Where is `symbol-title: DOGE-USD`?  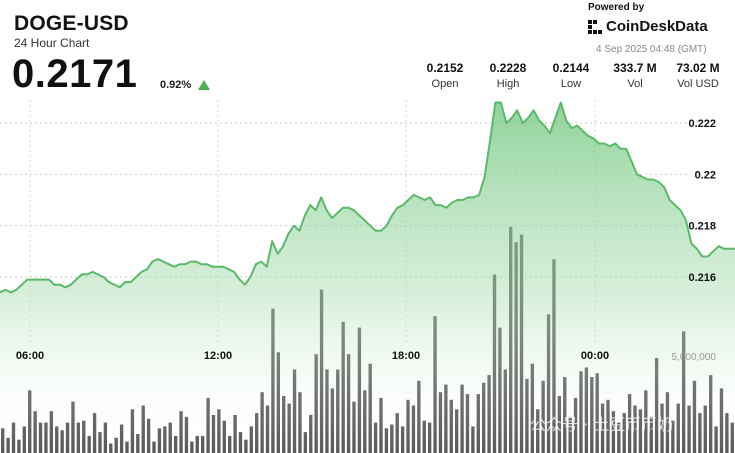
symbol-title: DOGE-USD is located at coordinates (71, 23).